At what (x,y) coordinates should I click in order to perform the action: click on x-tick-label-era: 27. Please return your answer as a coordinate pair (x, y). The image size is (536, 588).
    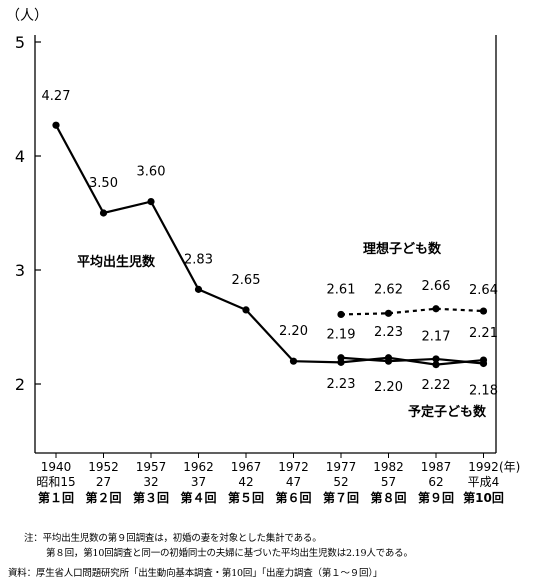
    Looking at the image, I should click on (103, 482).